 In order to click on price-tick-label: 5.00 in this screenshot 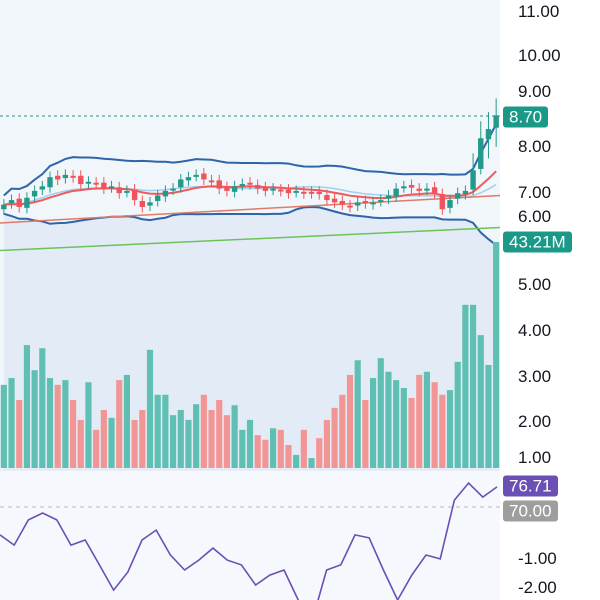, I will do `click(535, 284)`.